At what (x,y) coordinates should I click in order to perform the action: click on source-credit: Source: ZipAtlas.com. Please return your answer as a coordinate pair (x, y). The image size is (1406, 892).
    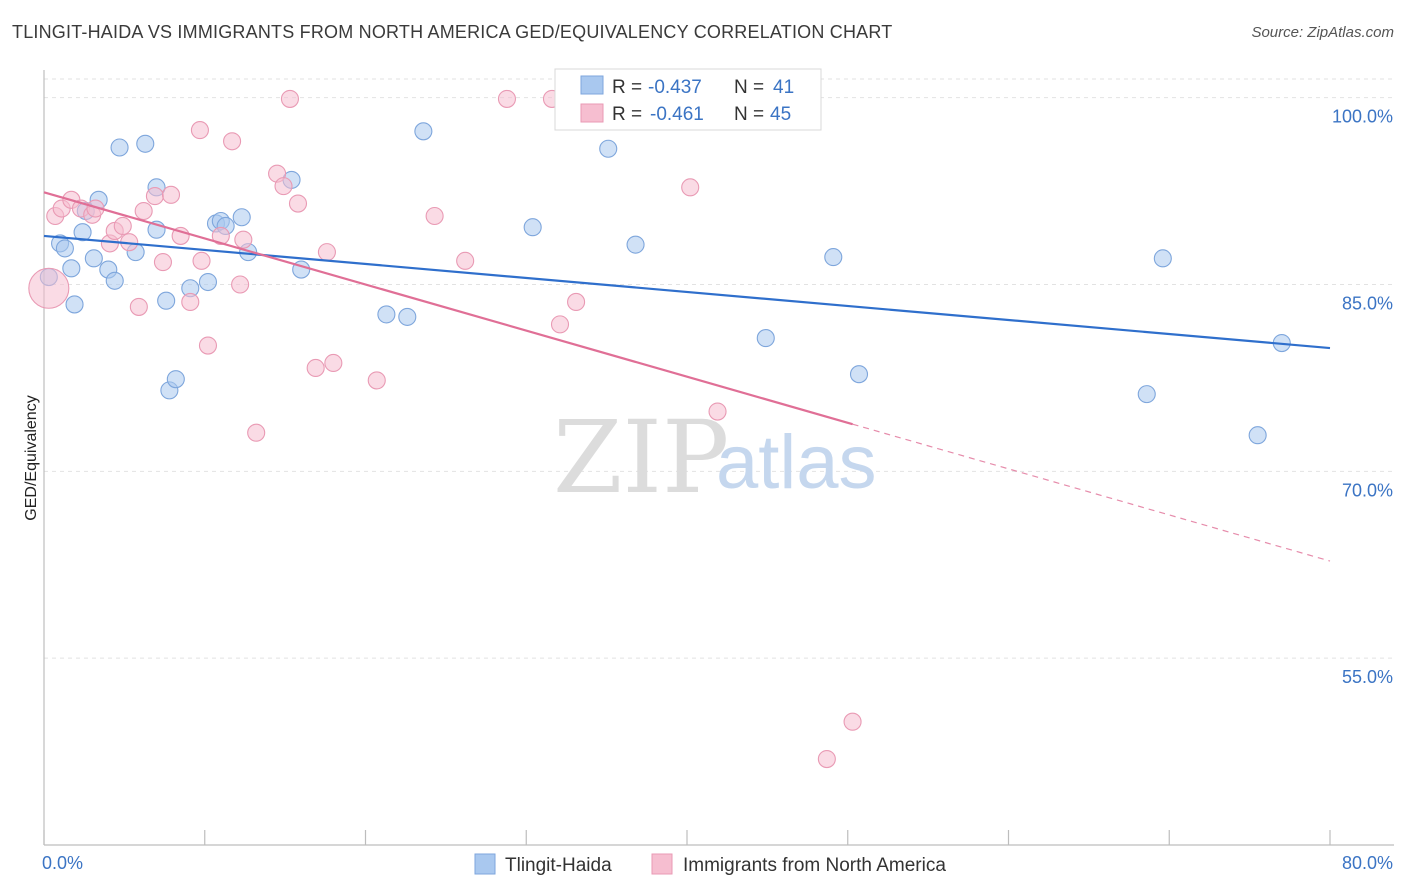
    Looking at the image, I should click on (1322, 32).